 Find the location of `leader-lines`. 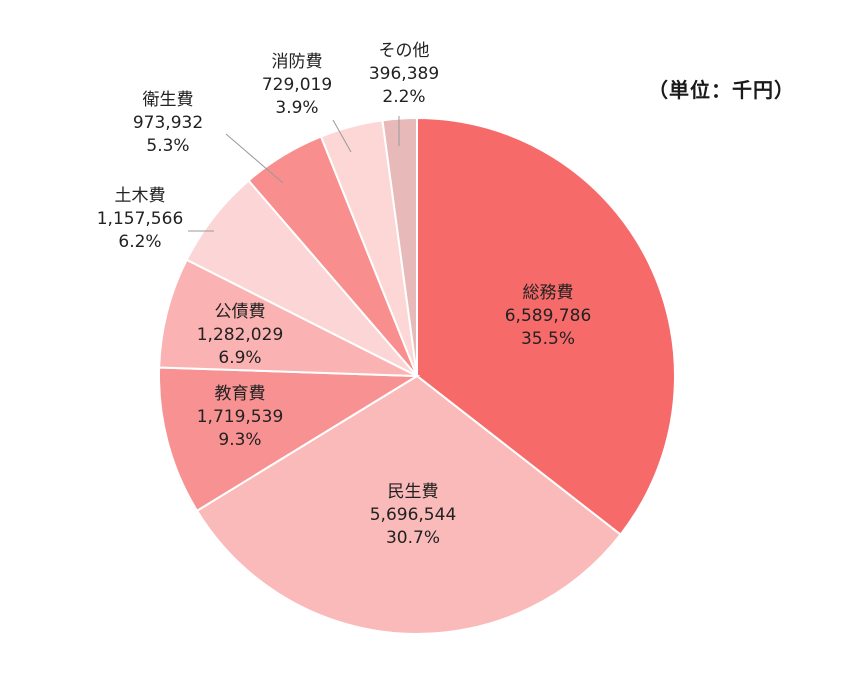

leader-lines is located at coordinates (294, 174).